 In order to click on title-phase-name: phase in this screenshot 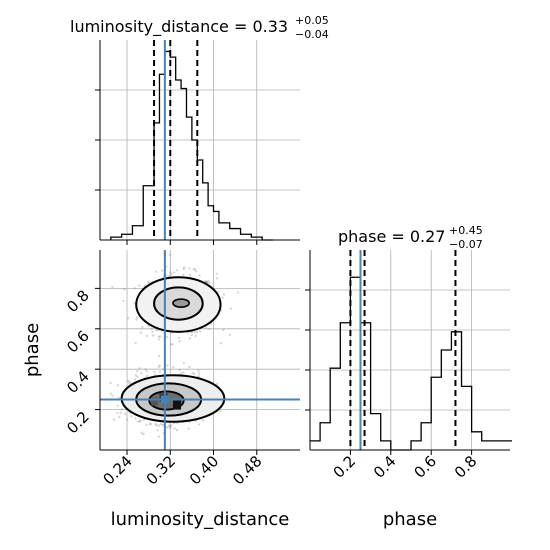, I will do `click(362, 236)`.